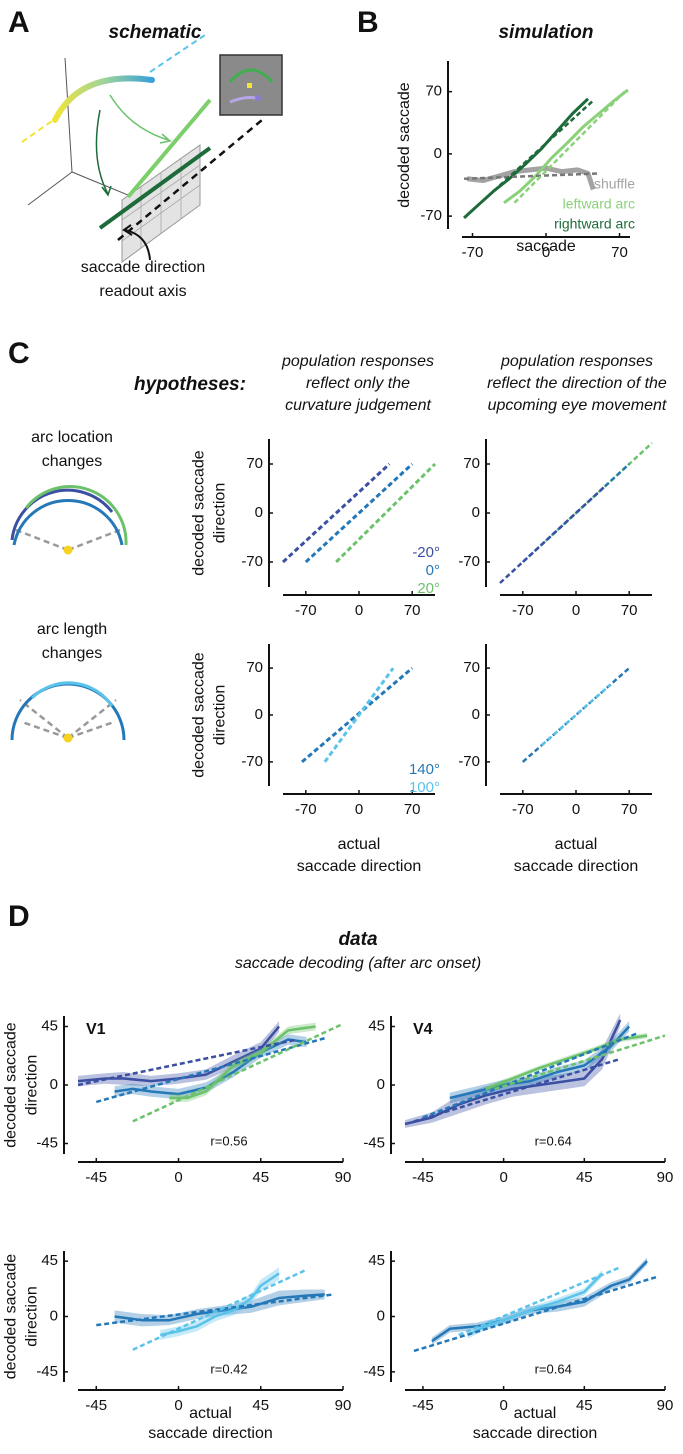 This screenshot has height=1454, width=683. Describe the element at coordinates (358, 939) in the screenshot. I see `data-title: data` at that location.